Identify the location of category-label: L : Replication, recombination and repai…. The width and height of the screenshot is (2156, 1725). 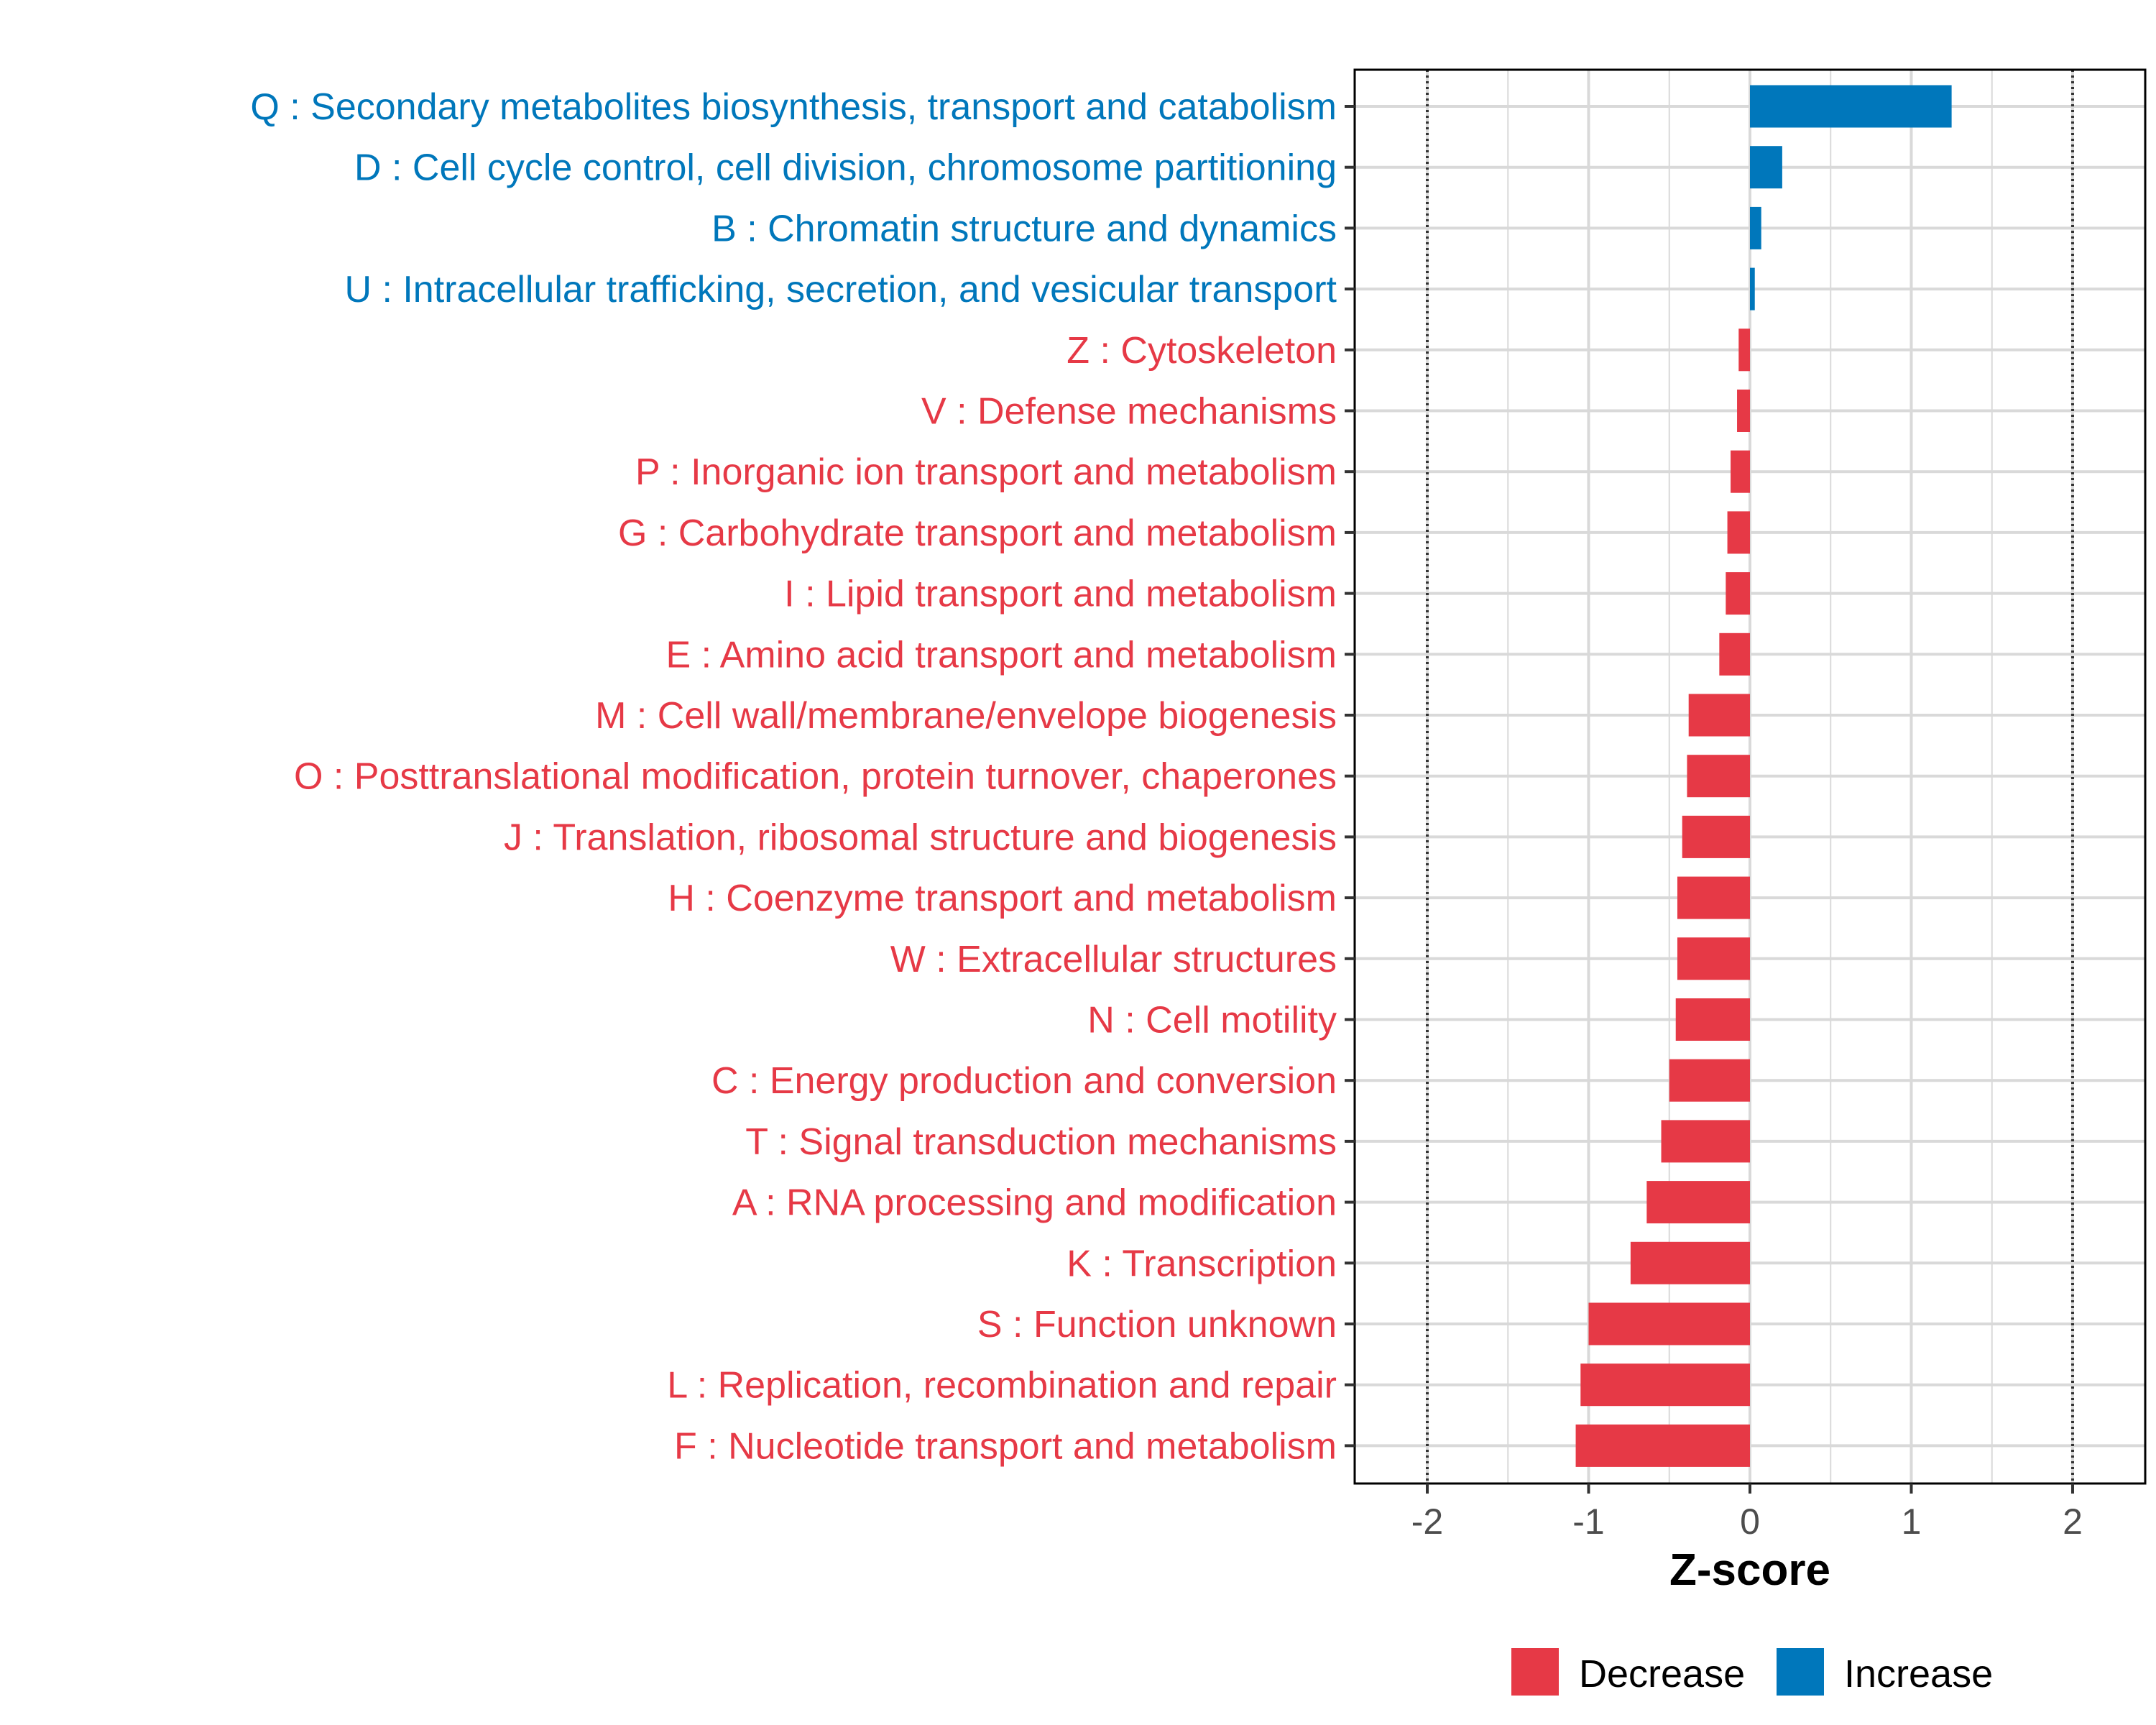
(1002, 1386).